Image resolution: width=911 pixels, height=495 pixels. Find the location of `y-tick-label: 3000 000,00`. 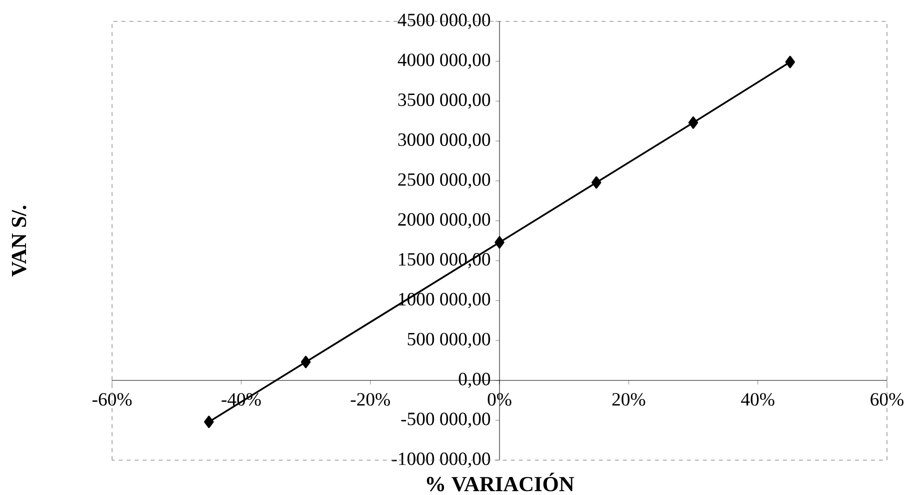

y-tick-label: 3000 000,00 is located at coordinates (444, 141).